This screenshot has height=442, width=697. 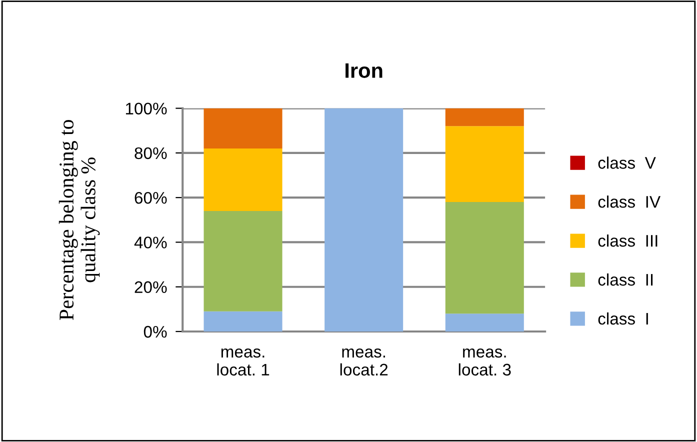 I want to click on legend-label: class IV, so click(x=629, y=202).